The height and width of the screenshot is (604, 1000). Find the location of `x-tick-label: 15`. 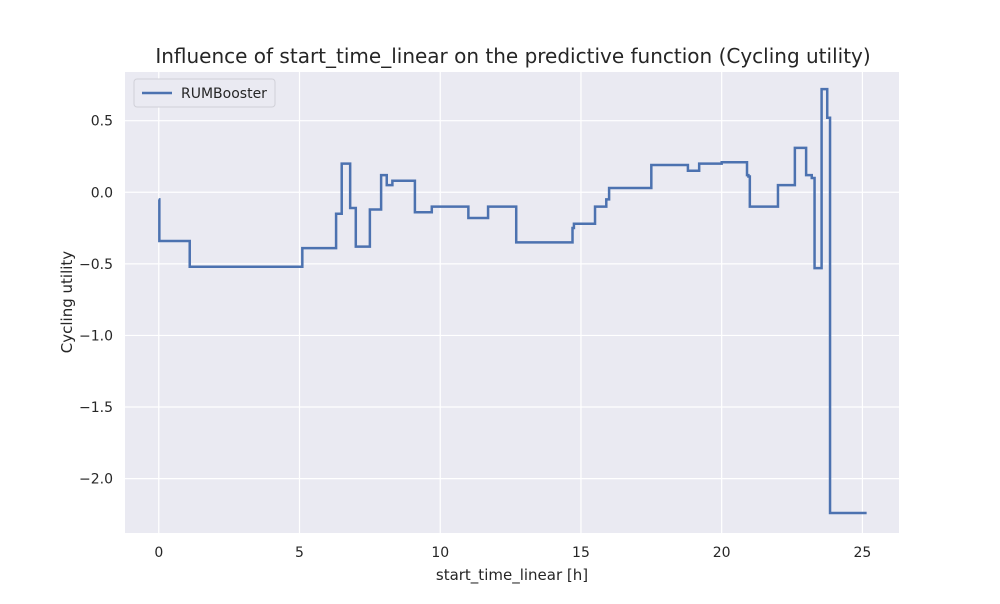

x-tick-label: 15 is located at coordinates (581, 553).